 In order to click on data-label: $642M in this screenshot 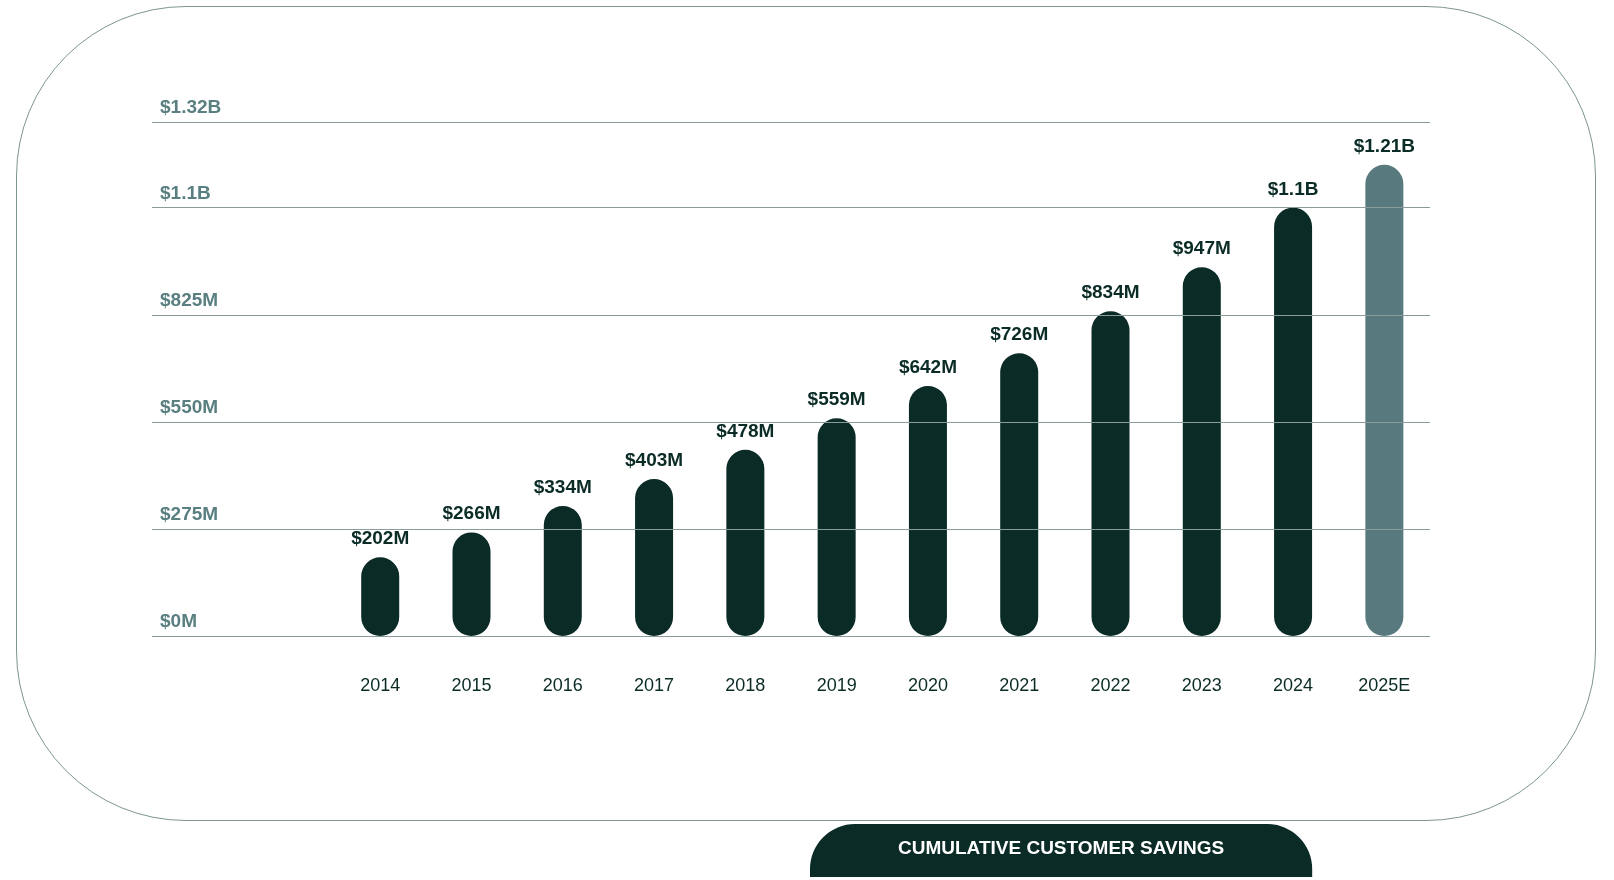, I will do `click(927, 367)`.